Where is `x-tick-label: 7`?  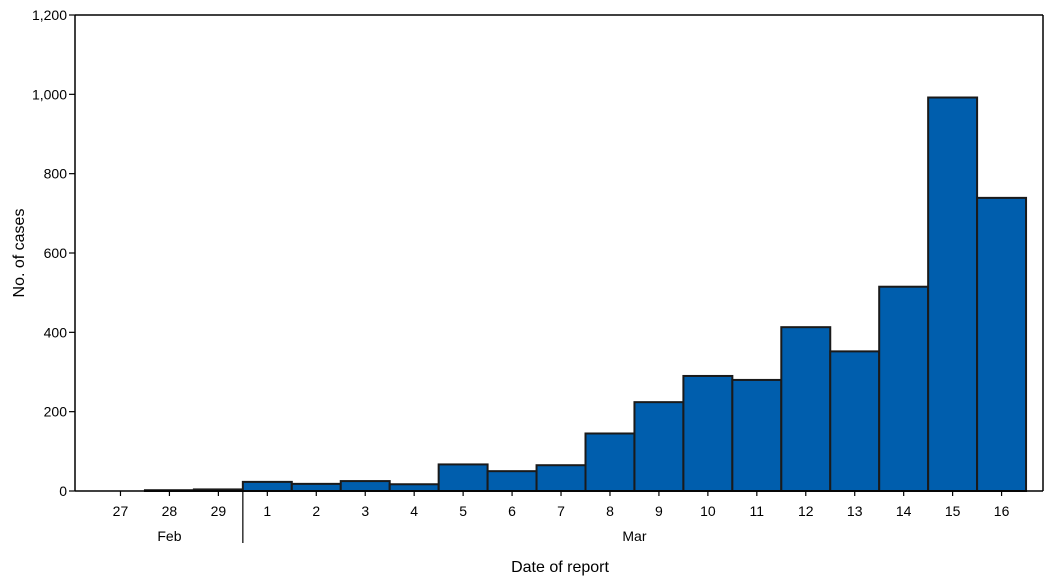
x-tick-label: 7 is located at coordinates (561, 511).